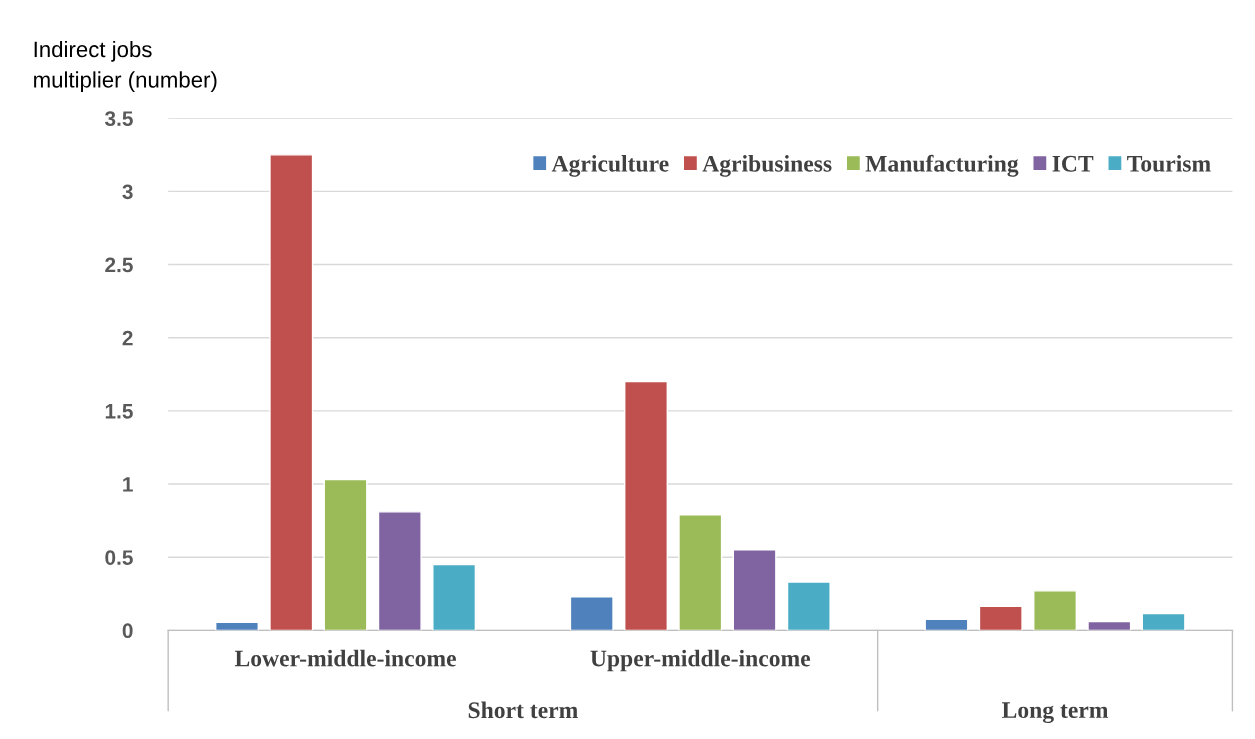 The height and width of the screenshot is (739, 1255). I want to click on y-tick-label: 0, so click(127, 631).